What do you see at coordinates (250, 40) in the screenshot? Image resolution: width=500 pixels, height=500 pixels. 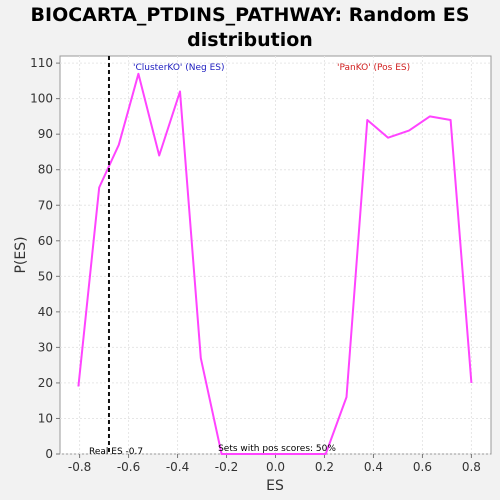 I see `chart-title-line2: distribution` at bounding box center [250, 40].